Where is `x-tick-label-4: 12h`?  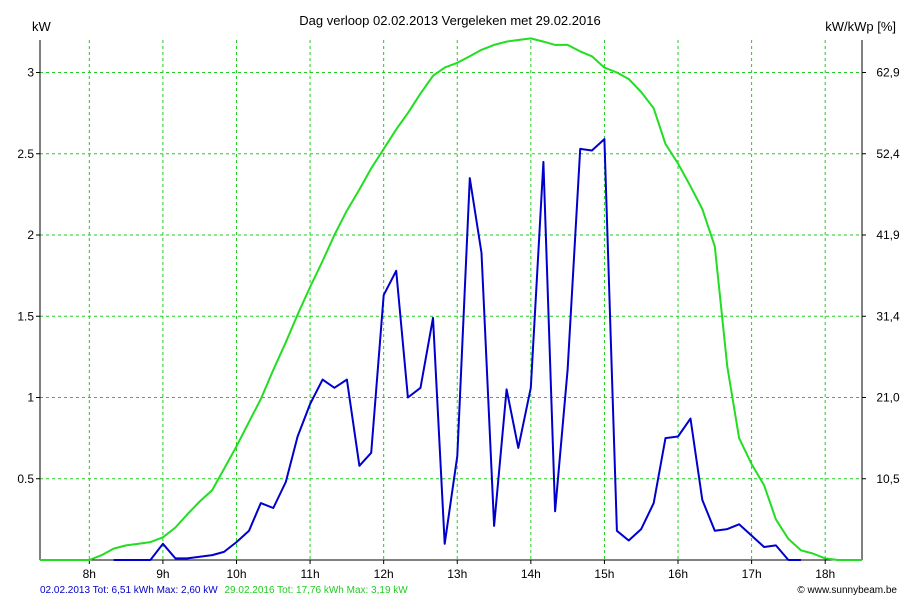 x-tick-label-4: 12h is located at coordinates (384, 574).